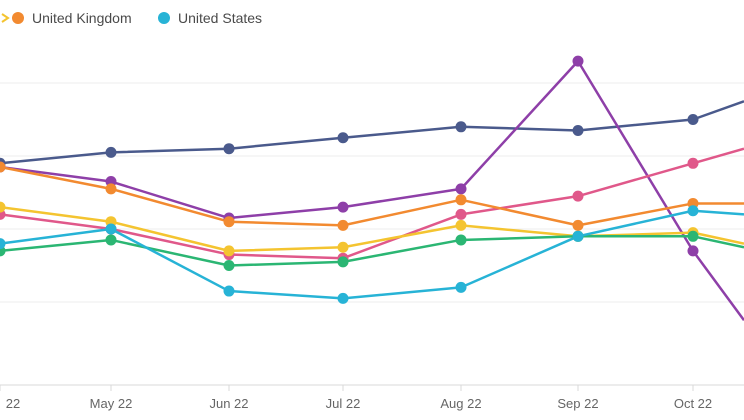 This screenshot has width=744, height=420. I want to click on x-tick-label: May 22, so click(111, 403).